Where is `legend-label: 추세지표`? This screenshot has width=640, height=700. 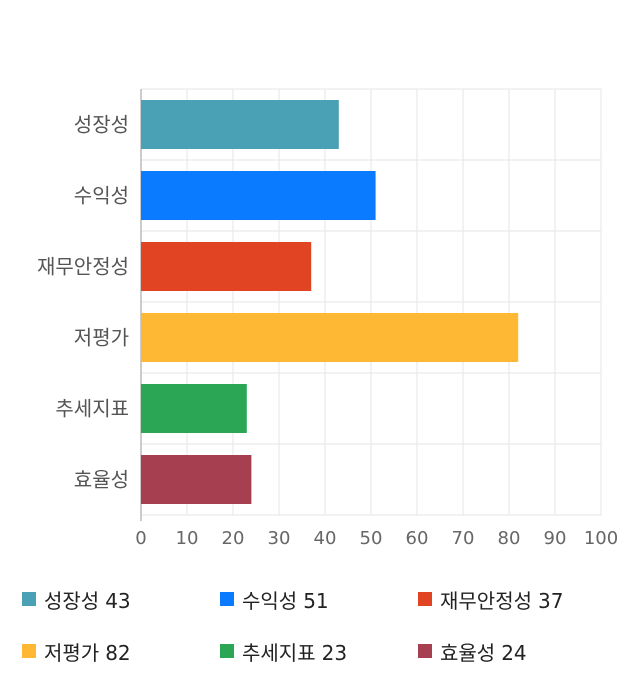 legend-label: 추세지표 is located at coordinates (279, 652).